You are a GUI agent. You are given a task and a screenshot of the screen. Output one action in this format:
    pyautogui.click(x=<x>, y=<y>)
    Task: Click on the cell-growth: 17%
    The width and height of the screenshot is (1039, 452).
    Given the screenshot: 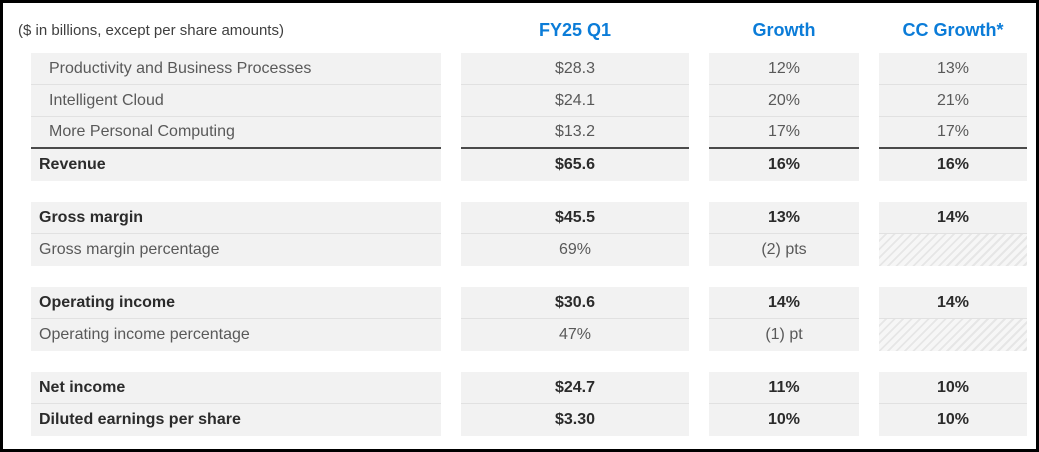 What is the action you would take?
    pyautogui.click(x=784, y=133)
    